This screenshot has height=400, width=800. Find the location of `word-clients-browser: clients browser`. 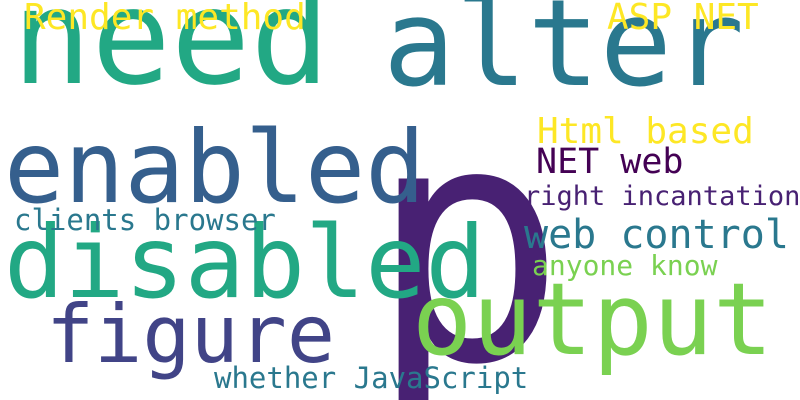

word-clients-browser: clients browser is located at coordinates (145, 220).